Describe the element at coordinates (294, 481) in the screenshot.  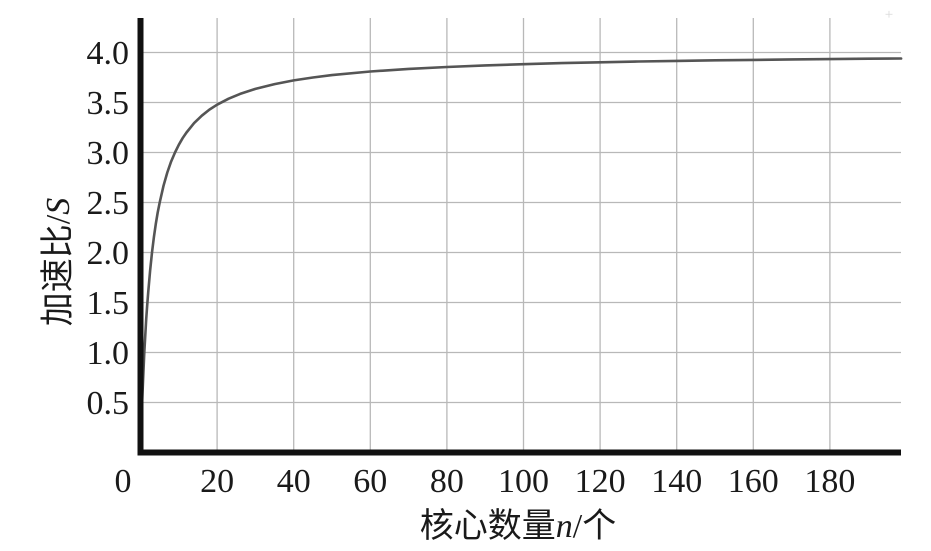
I see `x-tick-label: 40` at that location.